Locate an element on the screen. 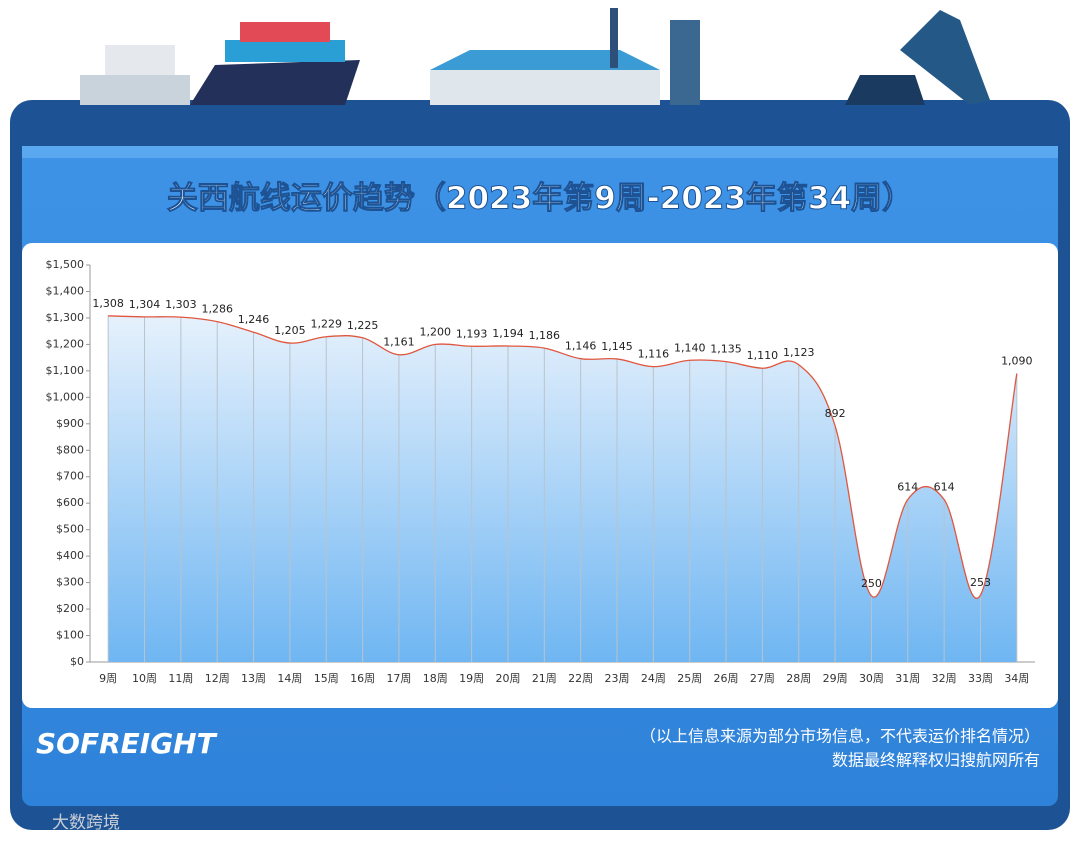  y-tick-label: $100 is located at coordinates (70, 635).